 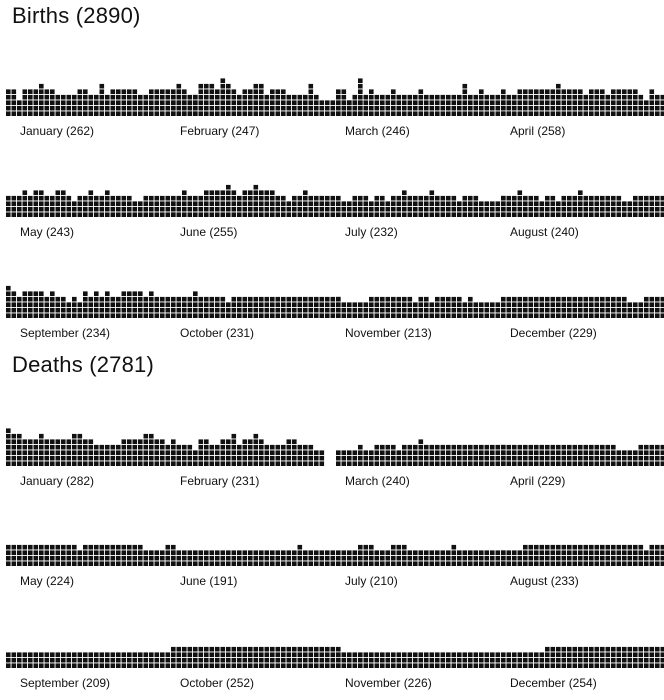 I want to click on deaths-month-plot, so click(x=421, y=452).